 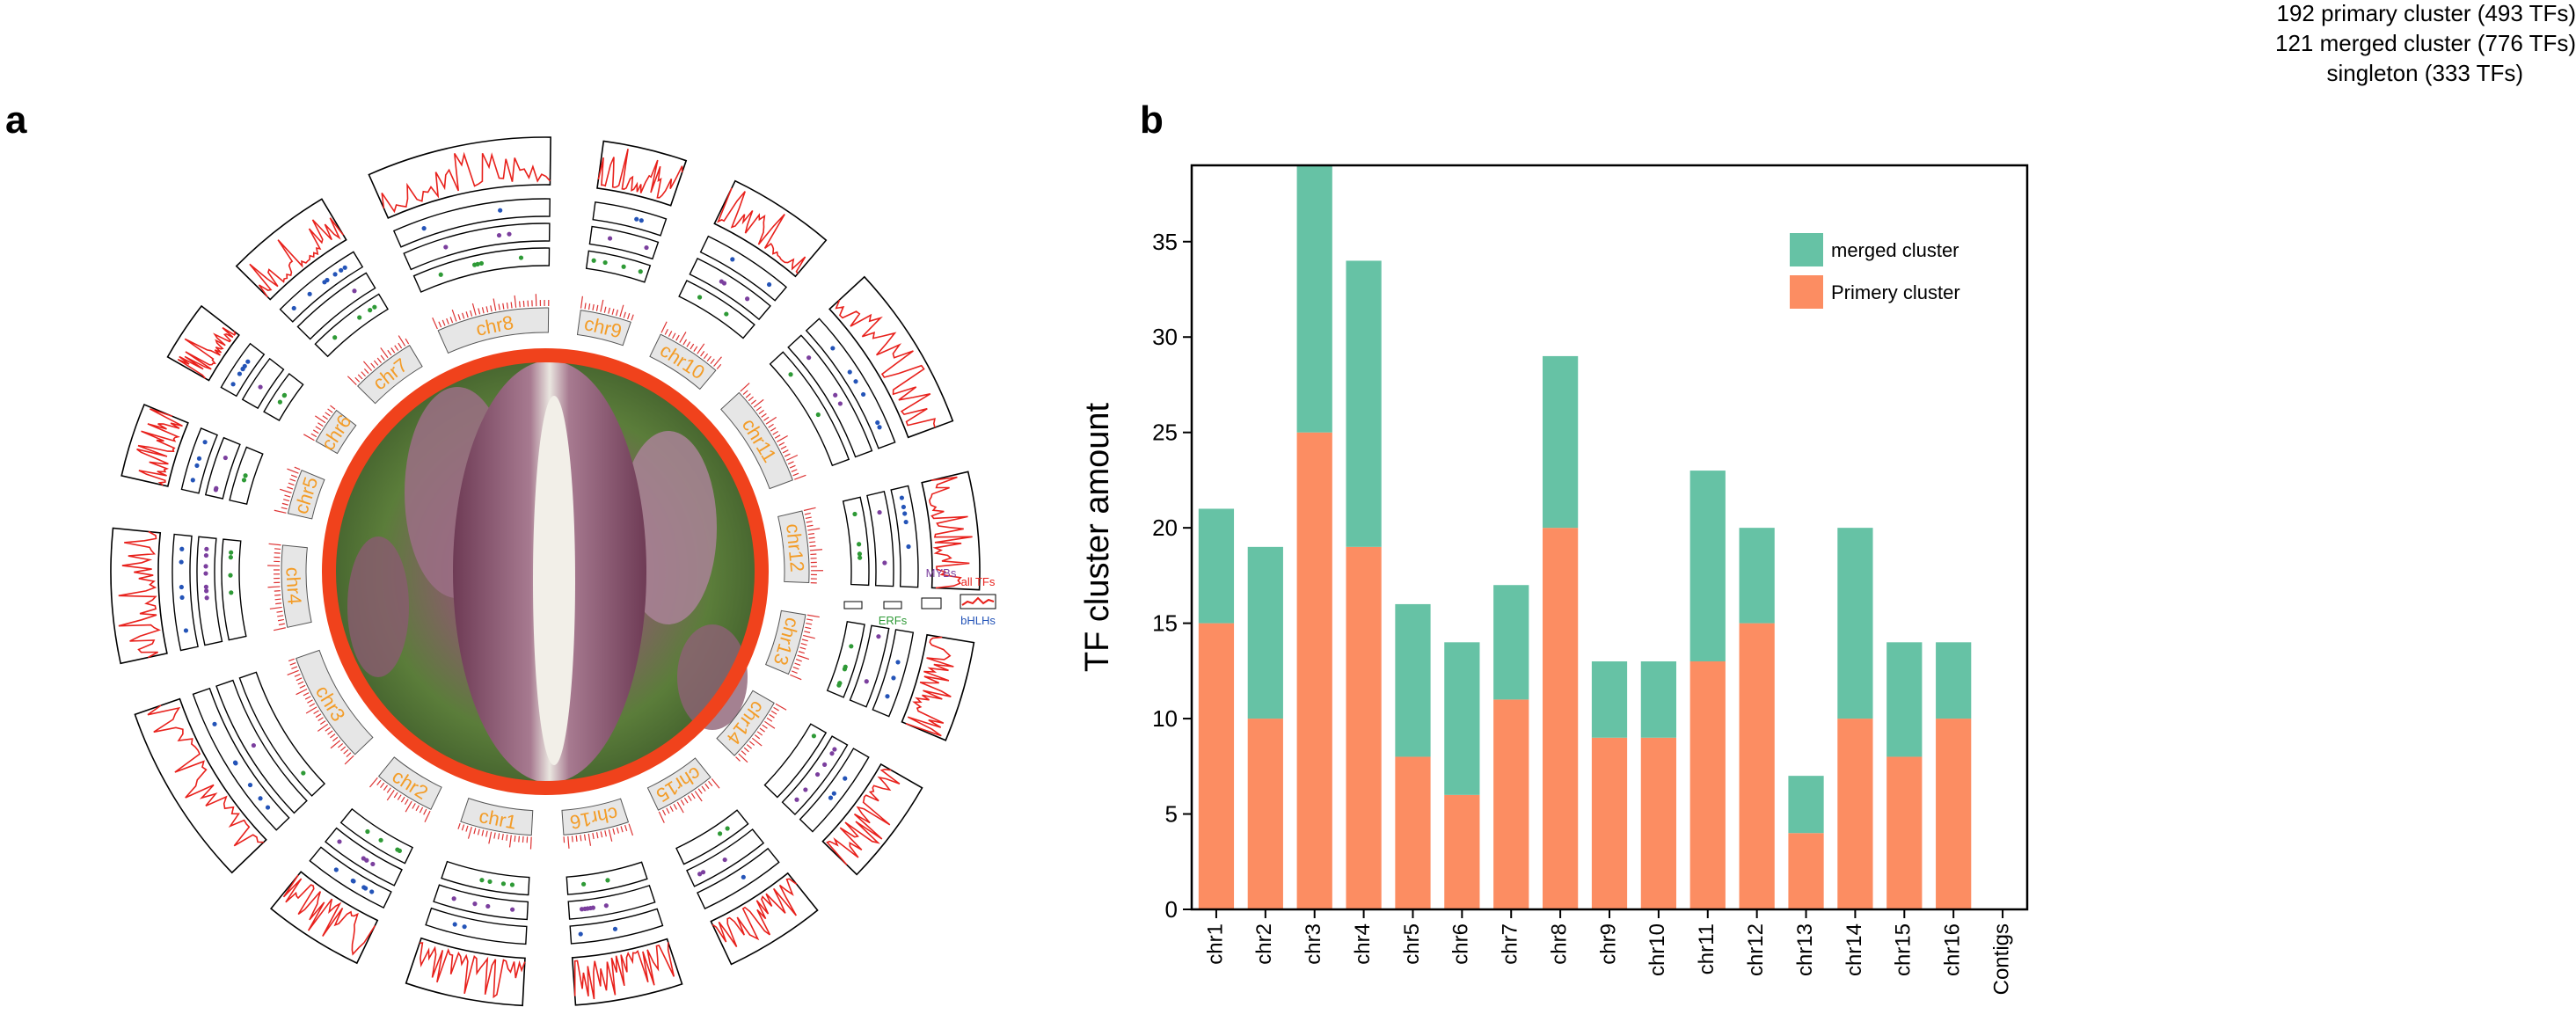 I want to click on ideogram-chr8, so click(x=493, y=330).